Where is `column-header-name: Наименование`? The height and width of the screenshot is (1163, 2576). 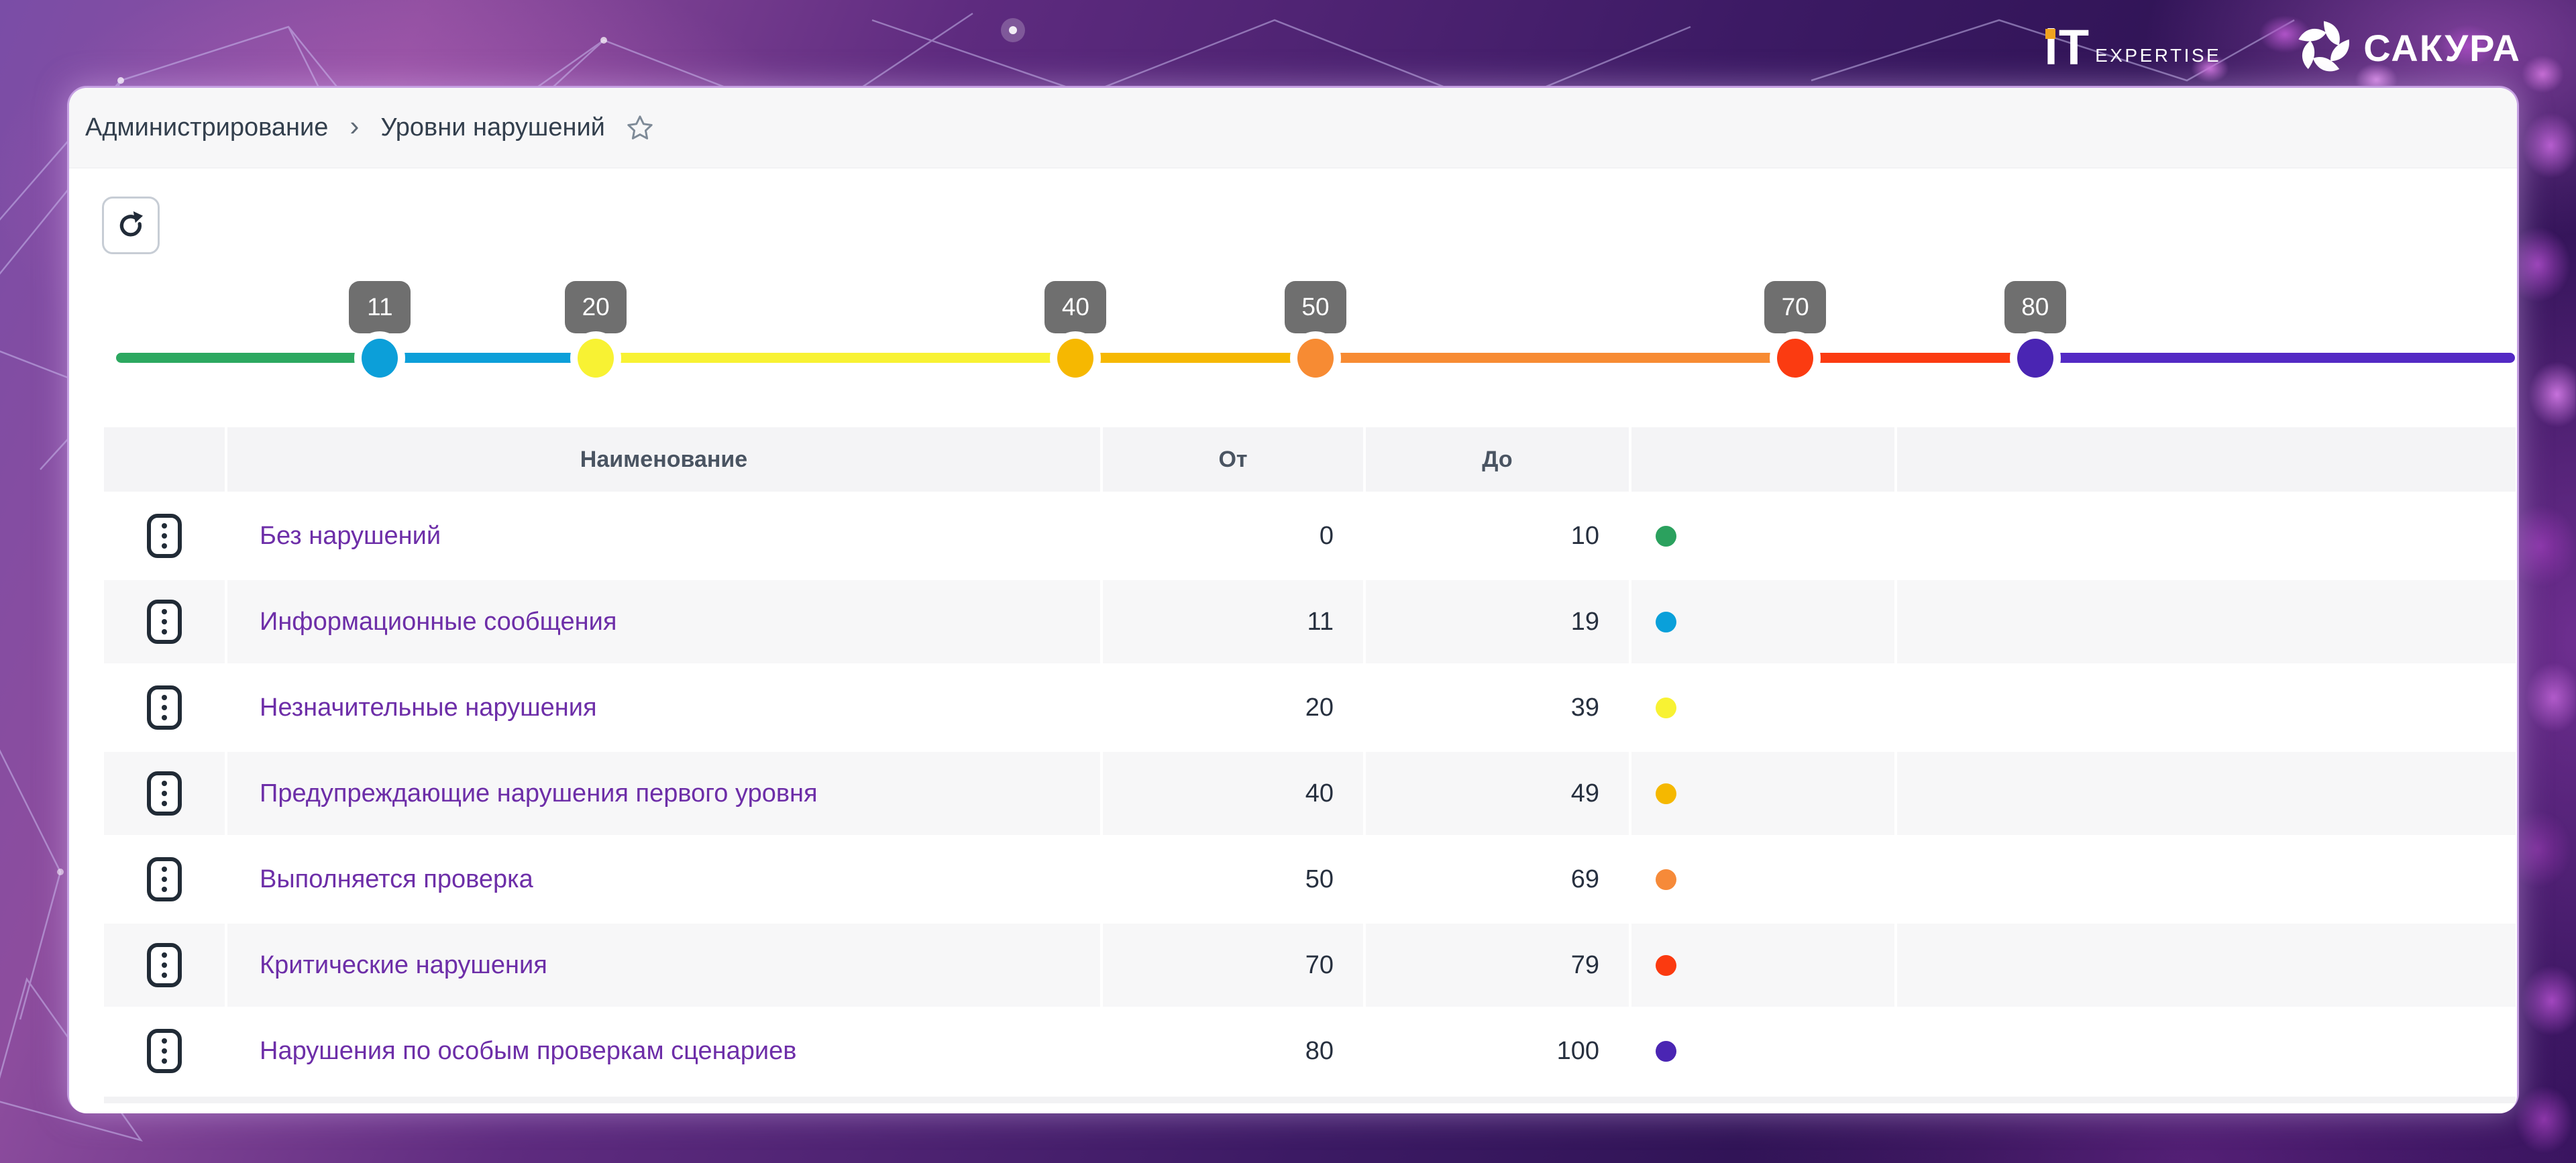 column-header-name: Наименование is located at coordinates (663, 459).